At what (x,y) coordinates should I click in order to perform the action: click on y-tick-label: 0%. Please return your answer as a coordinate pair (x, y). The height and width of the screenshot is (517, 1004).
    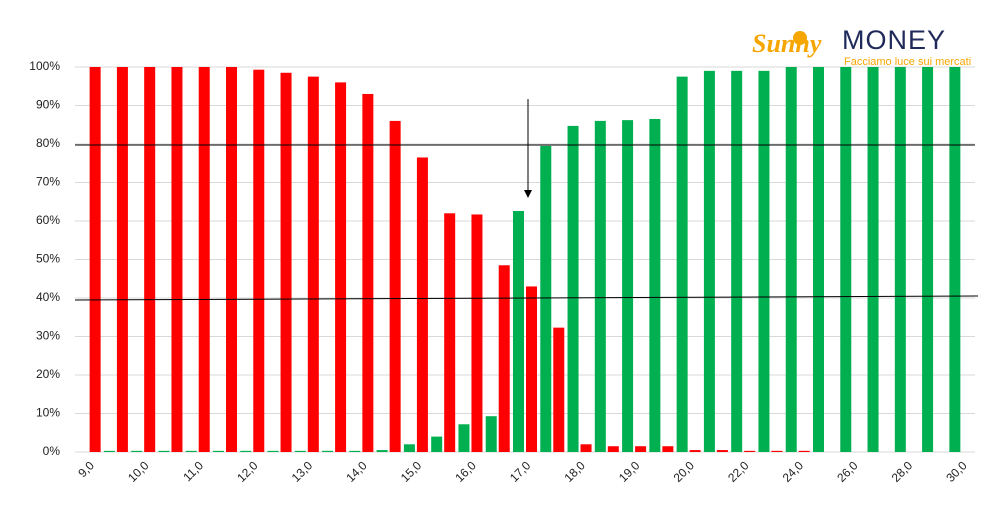
    Looking at the image, I should click on (52, 451).